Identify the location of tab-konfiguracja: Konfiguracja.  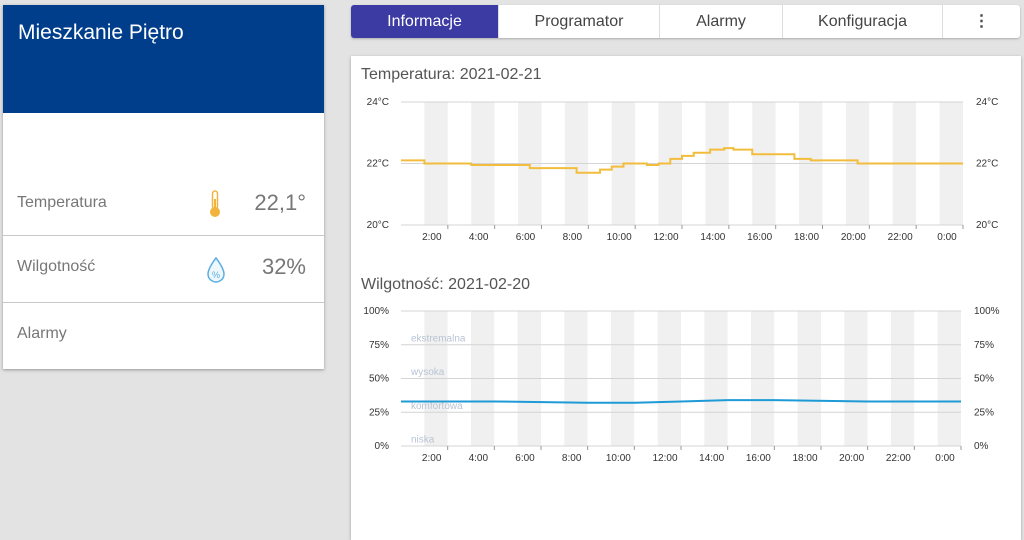
(863, 21).